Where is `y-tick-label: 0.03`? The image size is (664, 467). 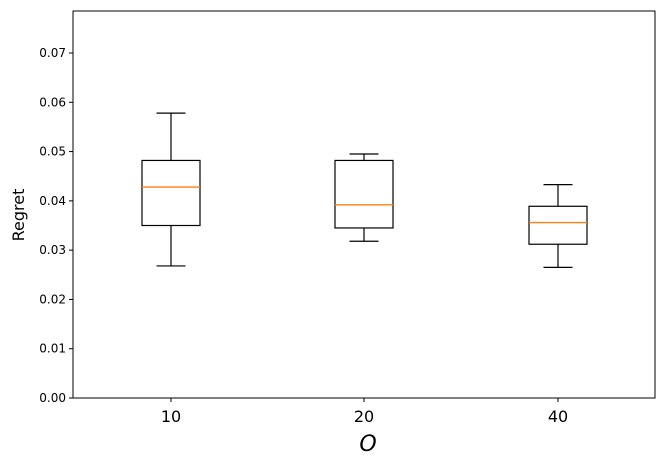 y-tick-label: 0.03 is located at coordinates (52, 250).